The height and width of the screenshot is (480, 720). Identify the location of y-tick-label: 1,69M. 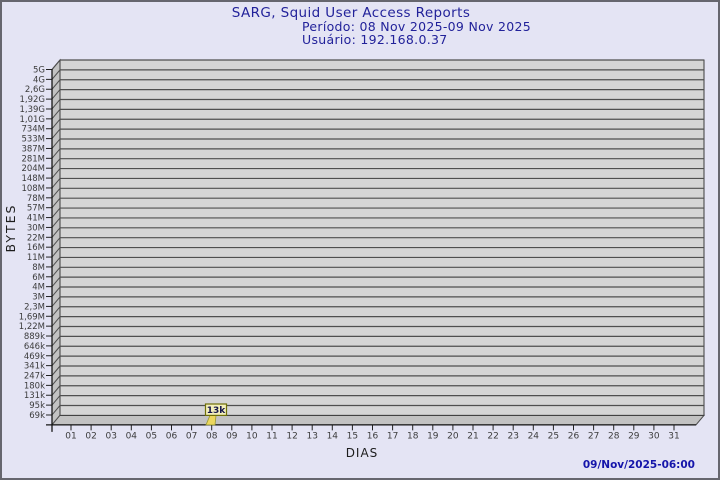
(32, 317).